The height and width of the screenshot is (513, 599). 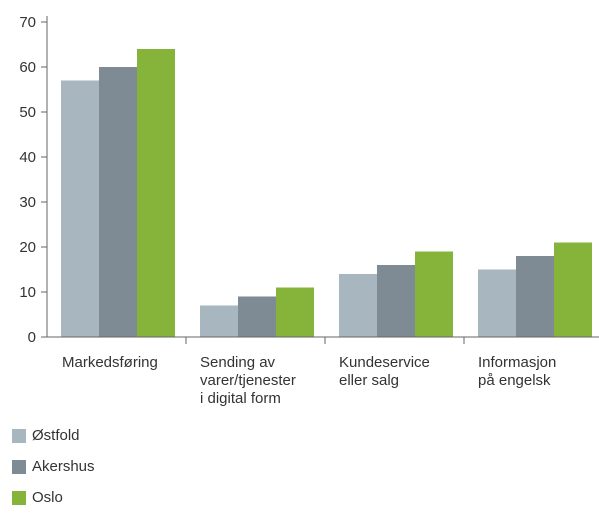 I want to click on legend-swatch-ostfold, so click(x=19, y=435).